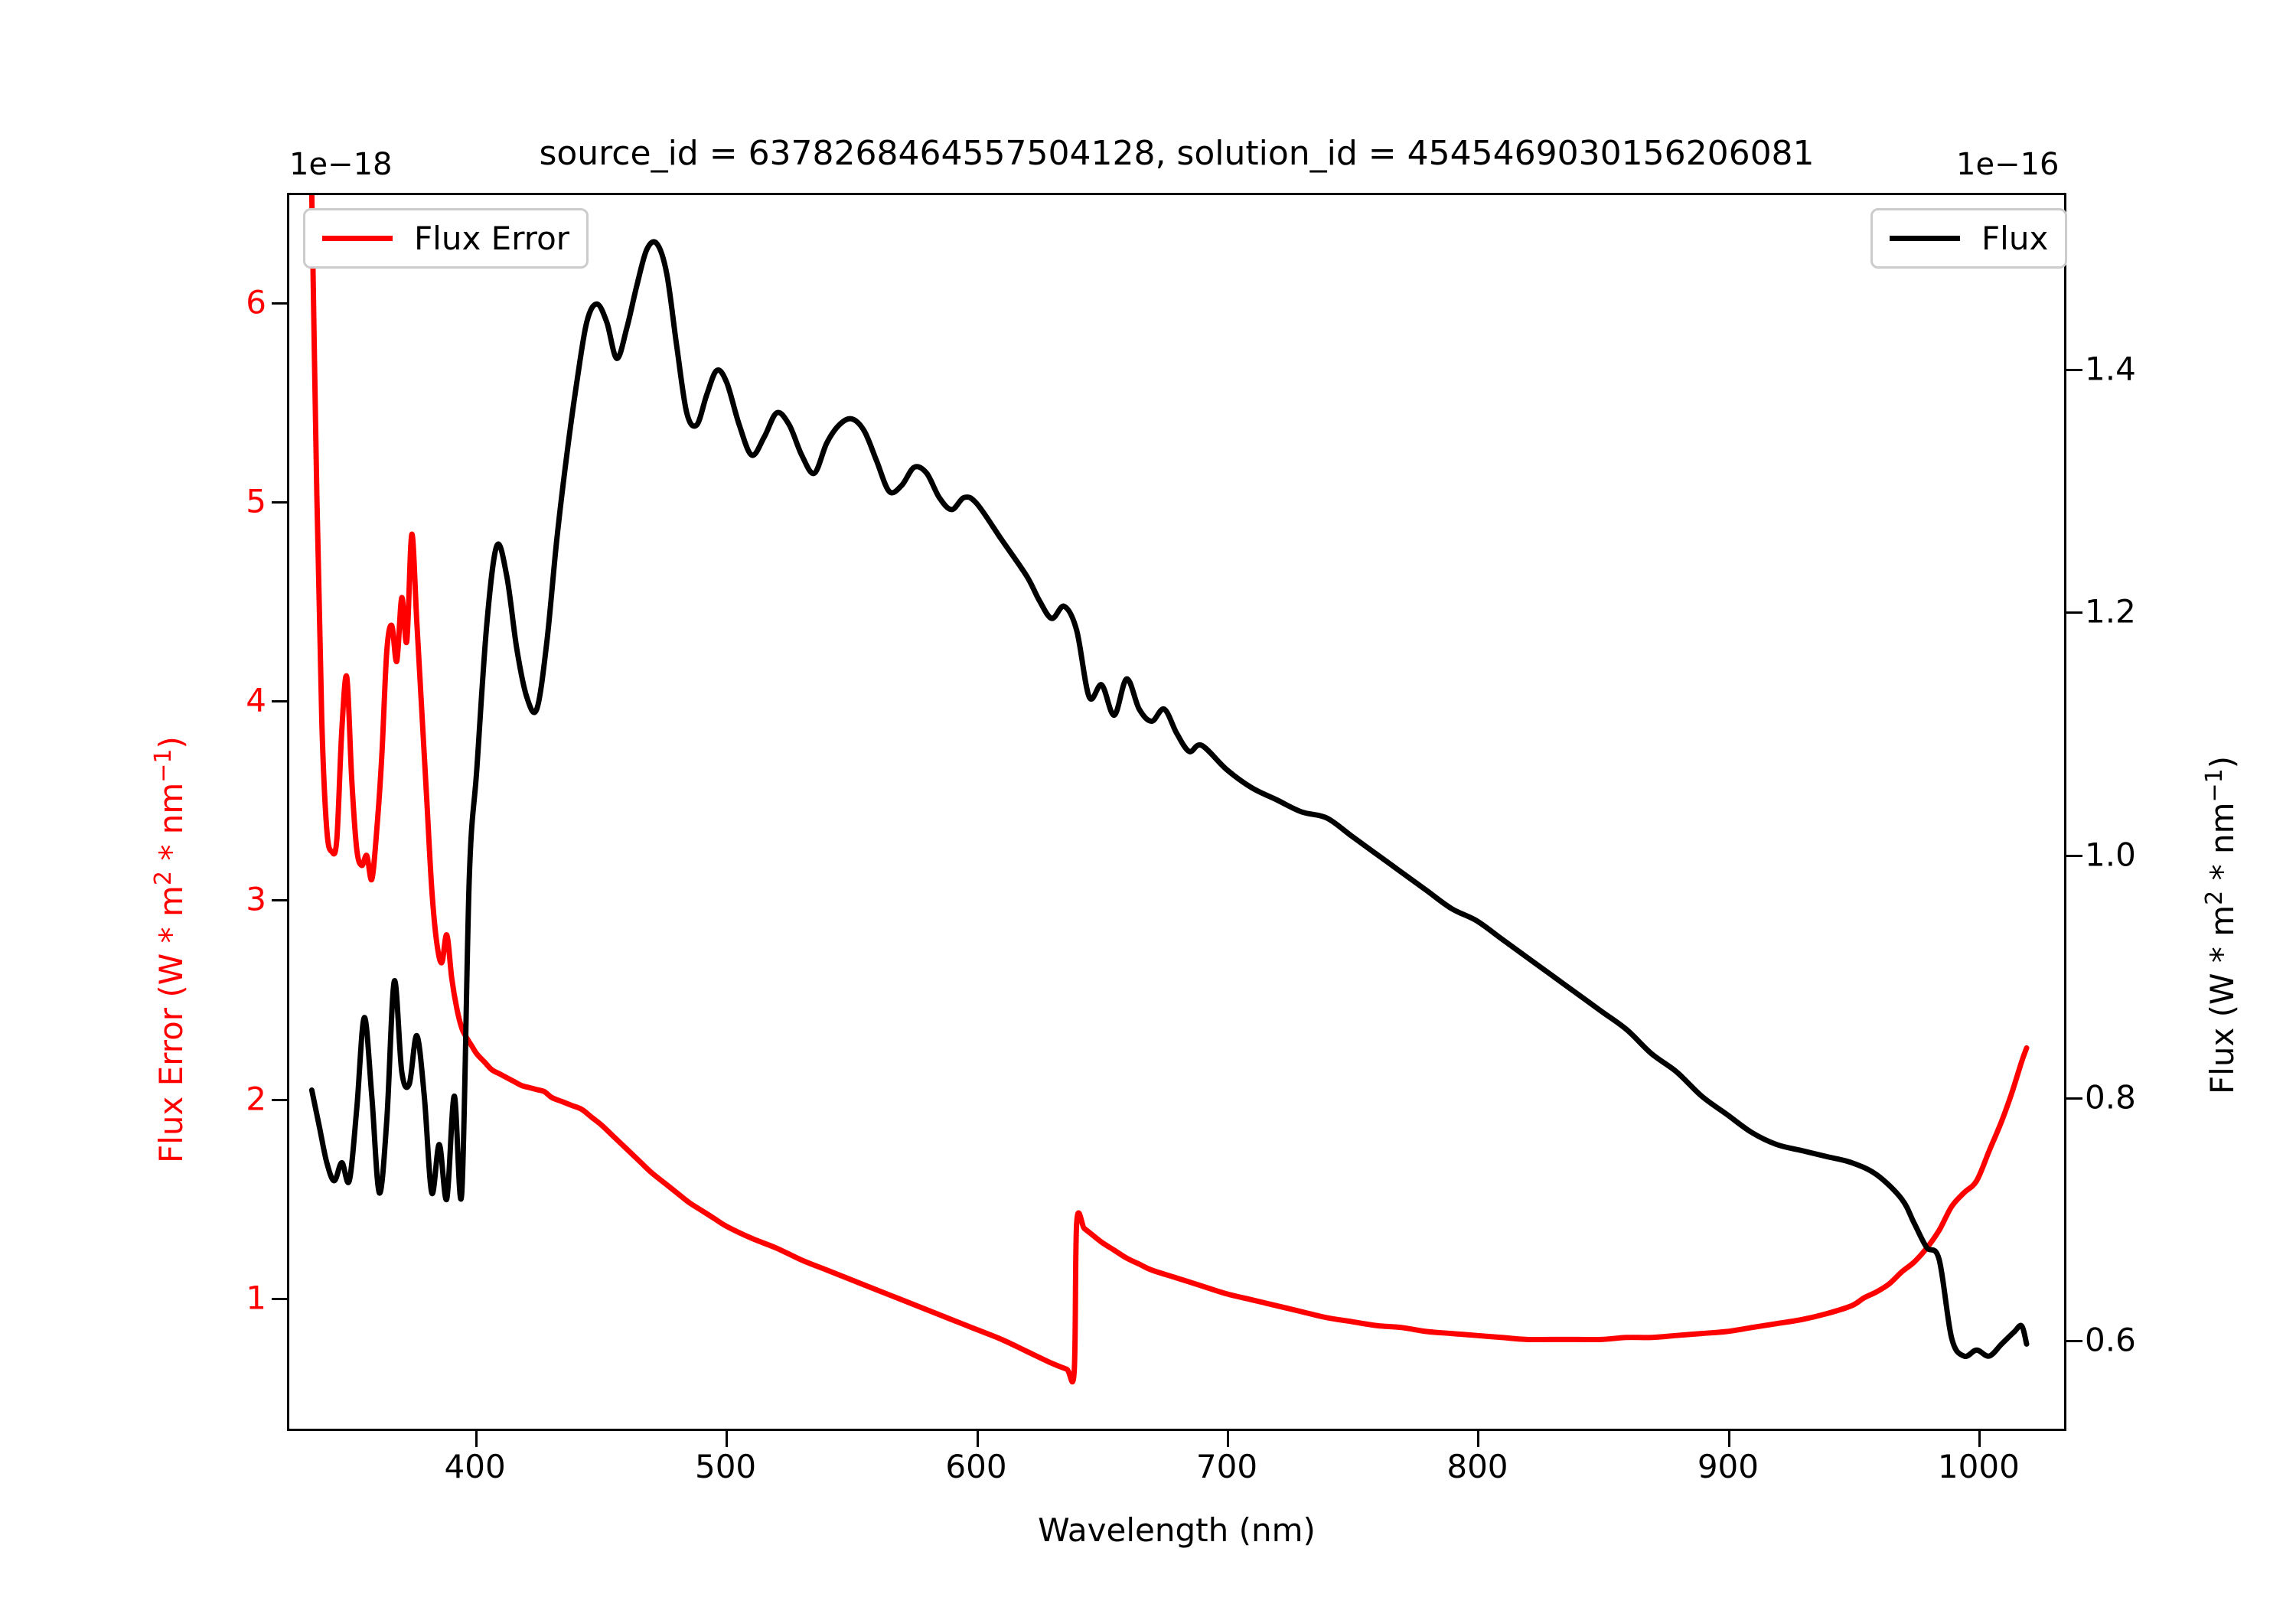 The image size is (2296, 1607). What do you see at coordinates (256, 501) in the screenshot?
I see `left-y-tick-label-5: 5` at bounding box center [256, 501].